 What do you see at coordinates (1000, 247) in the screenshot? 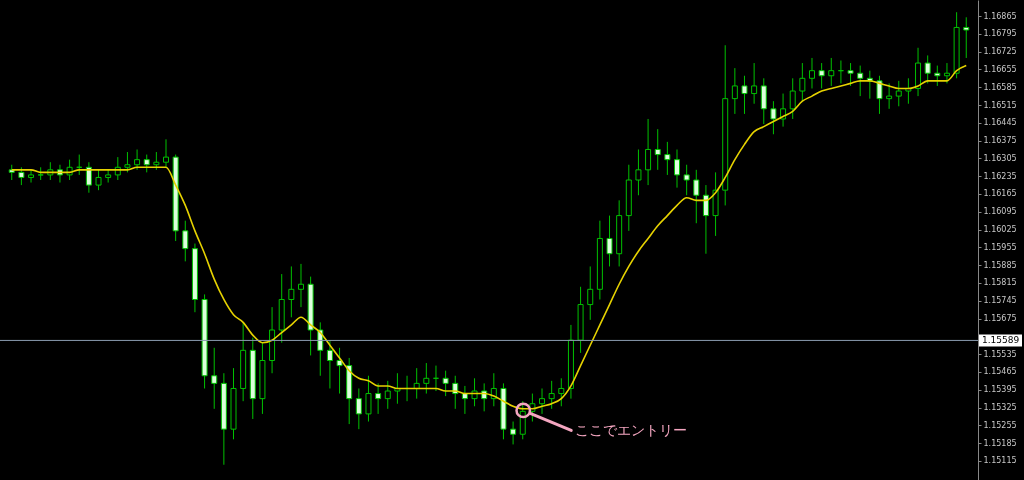
I see `y-tick-label: 1.15955` at bounding box center [1000, 247].